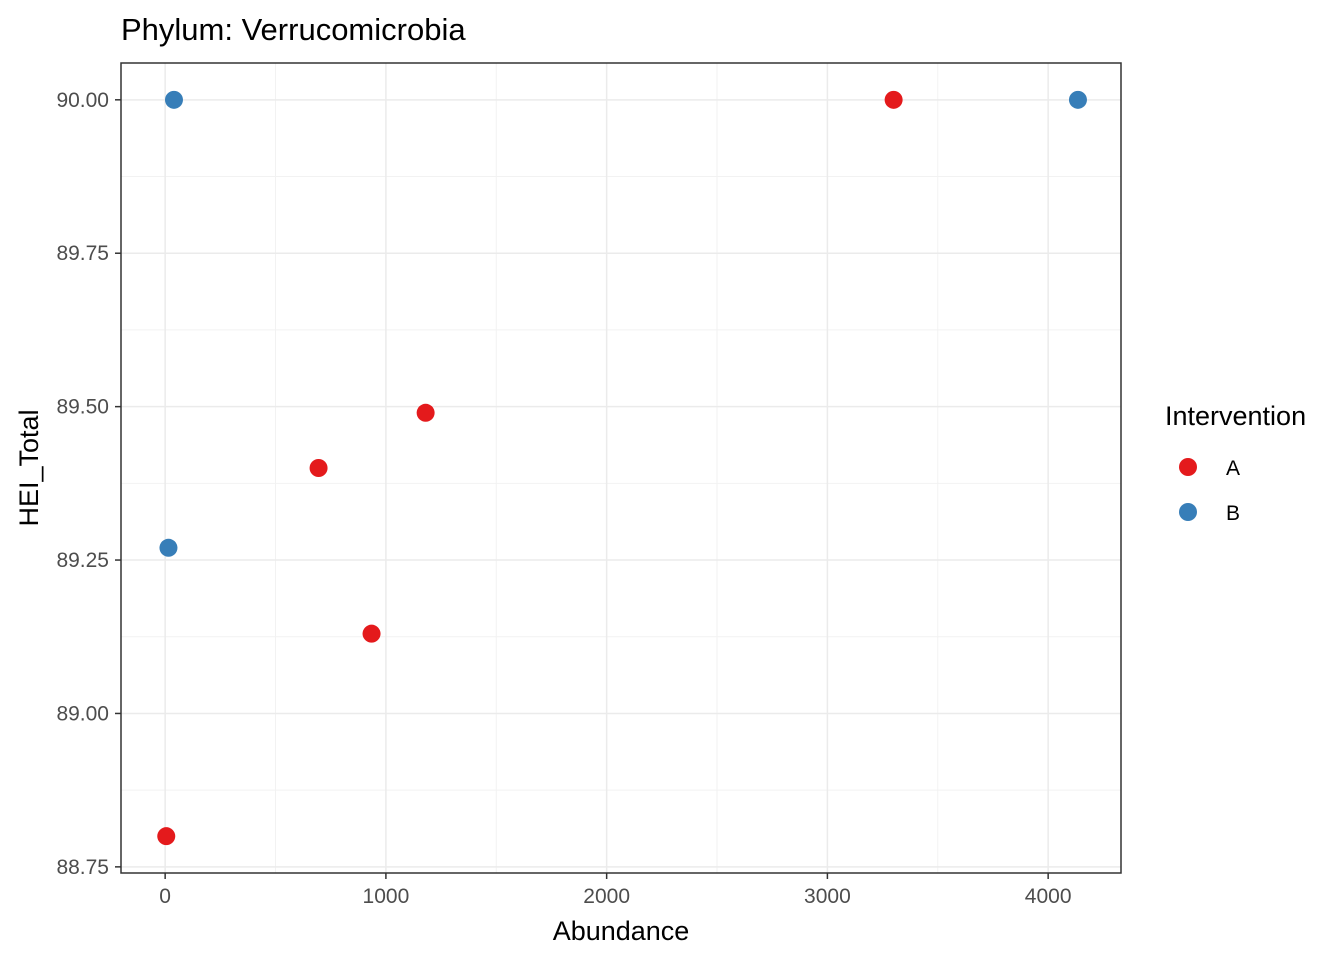  Describe the element at coordinates (1209, 513) in the screenshot. I see `legend-item-b: B` at that location.